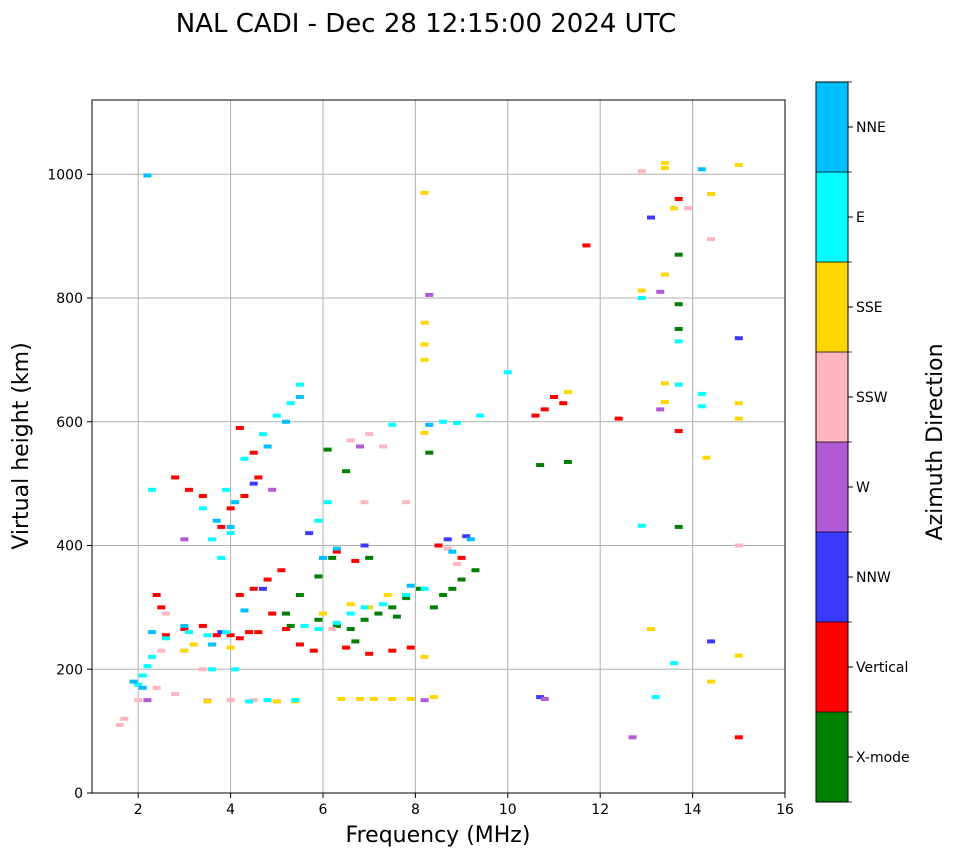 This screenshot has width=958, height=857. What do you see at coordinates (69, 299) in the screenshot?
I see `y-tick-label: 800` at bounding box center [69, 299].